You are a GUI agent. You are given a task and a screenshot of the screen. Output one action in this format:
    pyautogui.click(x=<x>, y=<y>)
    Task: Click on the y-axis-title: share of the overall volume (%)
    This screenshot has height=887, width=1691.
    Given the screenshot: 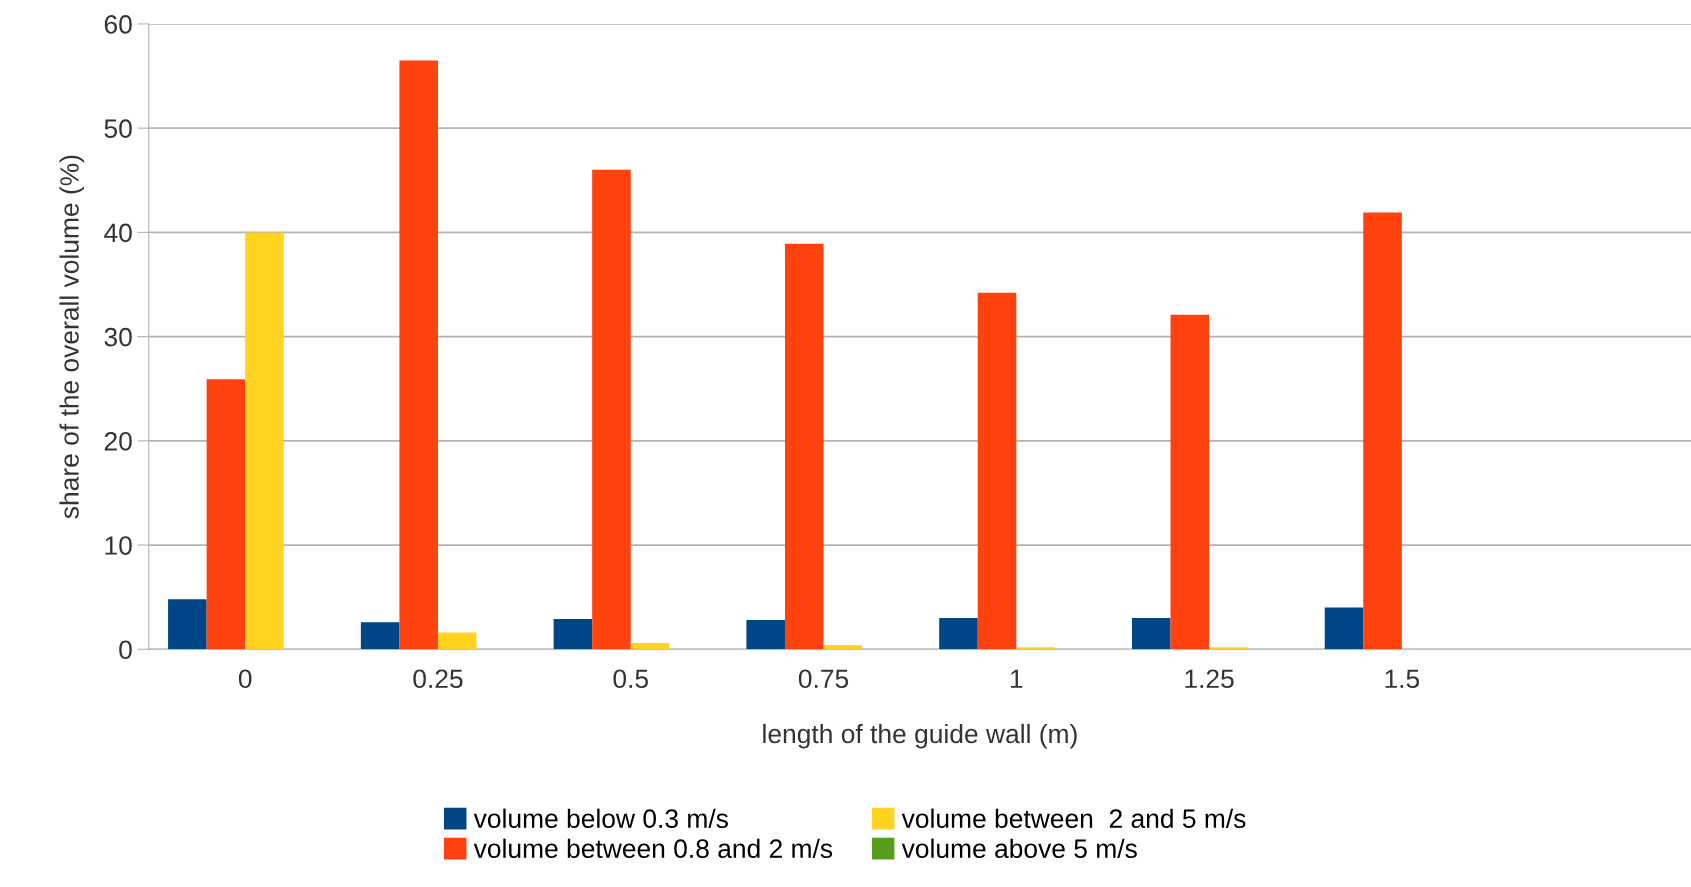 What is the action you would take?
    pyautogui.click(x=72, y=337)
    